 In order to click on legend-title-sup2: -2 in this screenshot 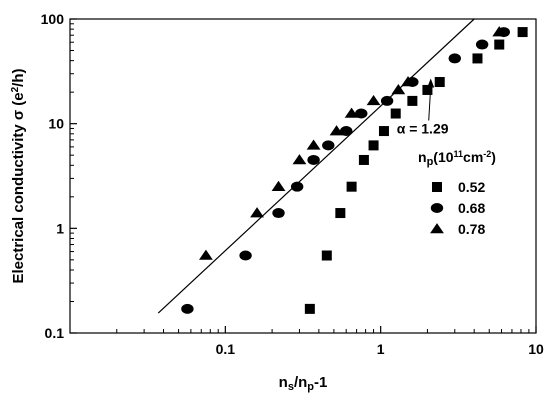, I will do `click(487, 154)`.